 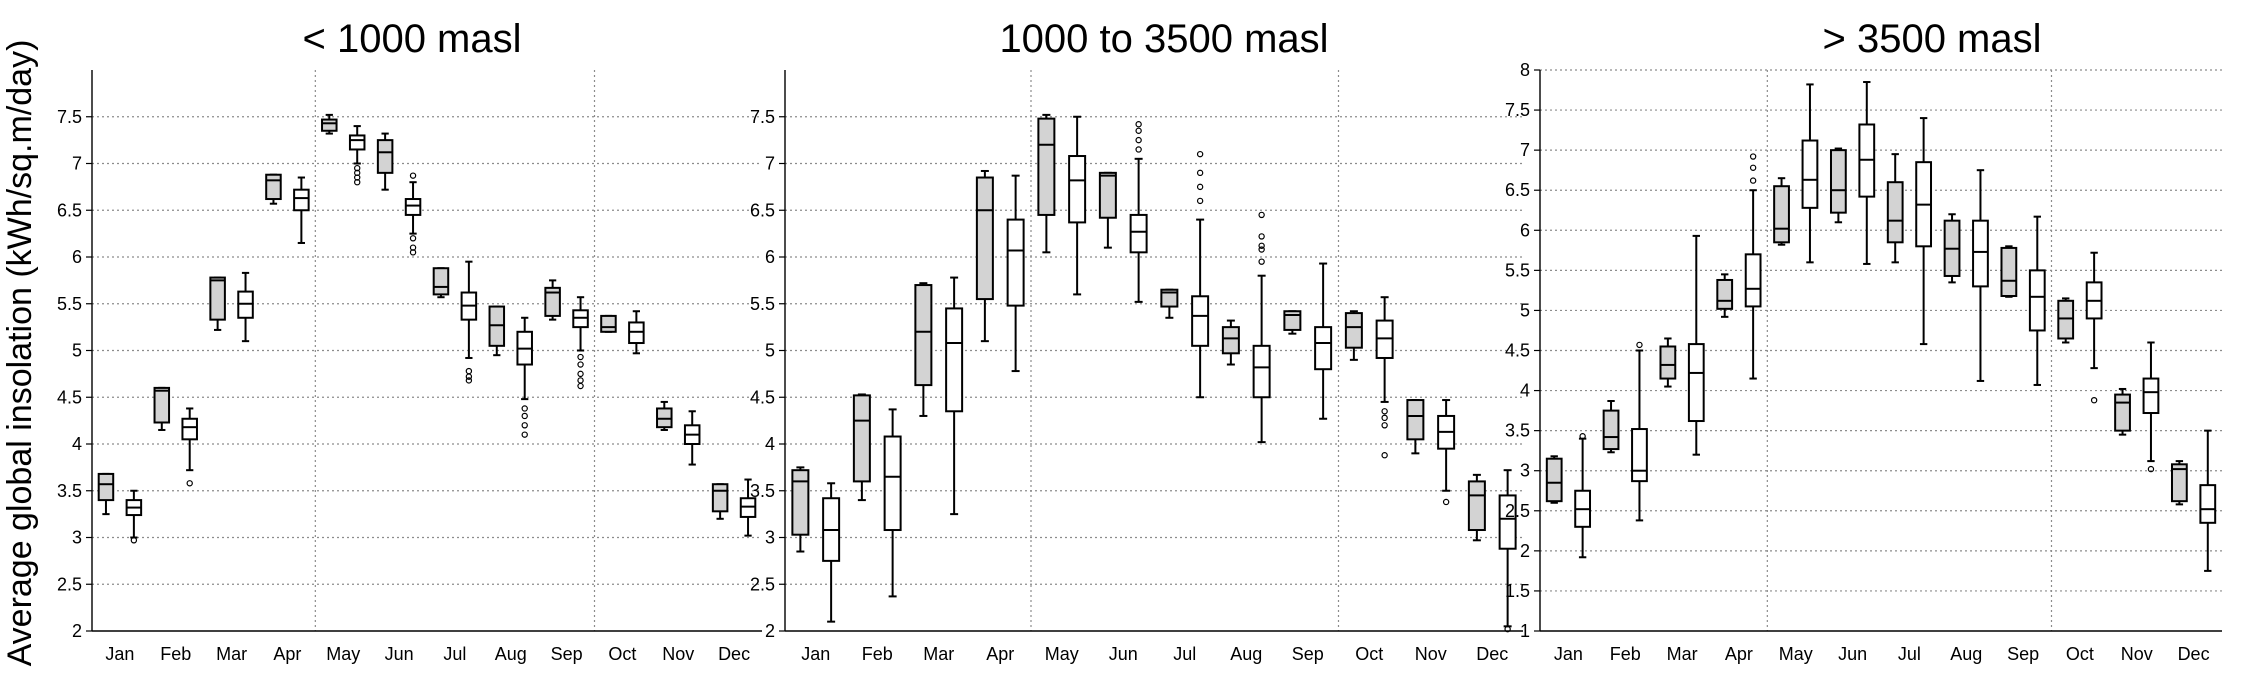 I want to click on box-Feb-a, so click(x=162, y=408).